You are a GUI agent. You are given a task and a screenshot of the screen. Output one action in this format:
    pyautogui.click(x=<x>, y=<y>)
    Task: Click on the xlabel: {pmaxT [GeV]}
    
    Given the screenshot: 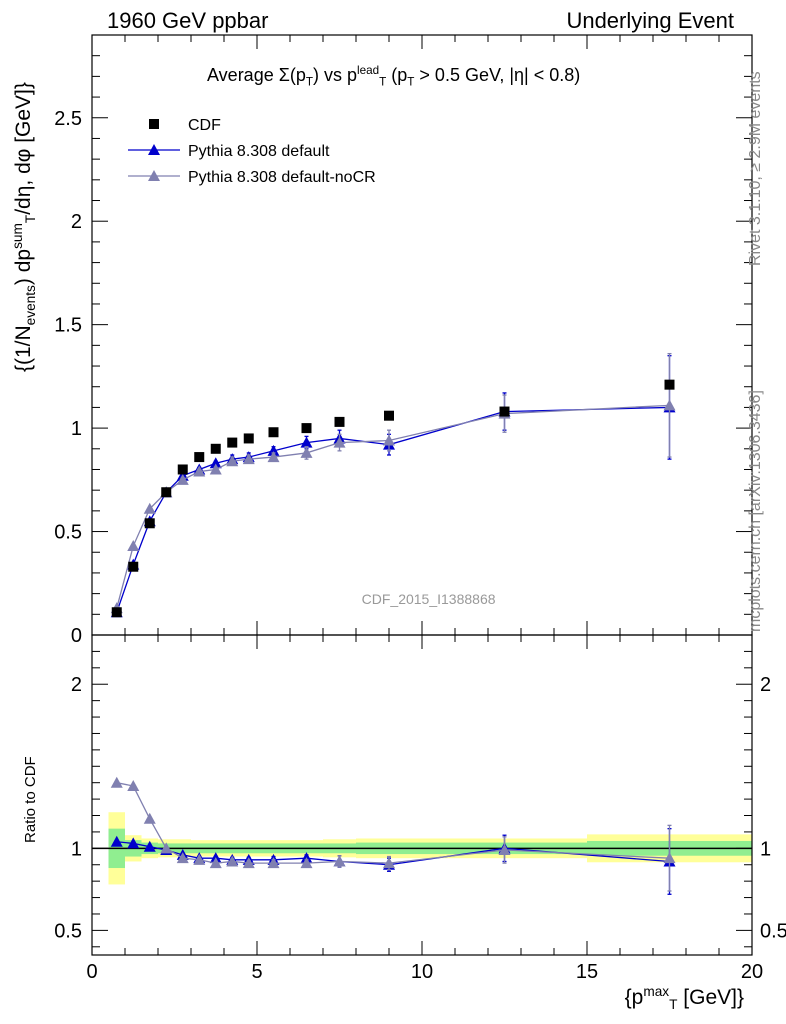 What is the action you would take?
    pyautogui.click(x=684, y=998)
    